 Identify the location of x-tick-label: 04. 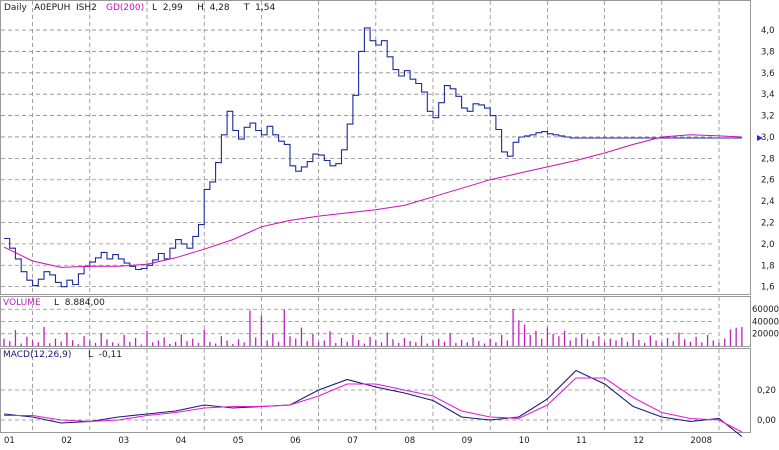
(181, 441).